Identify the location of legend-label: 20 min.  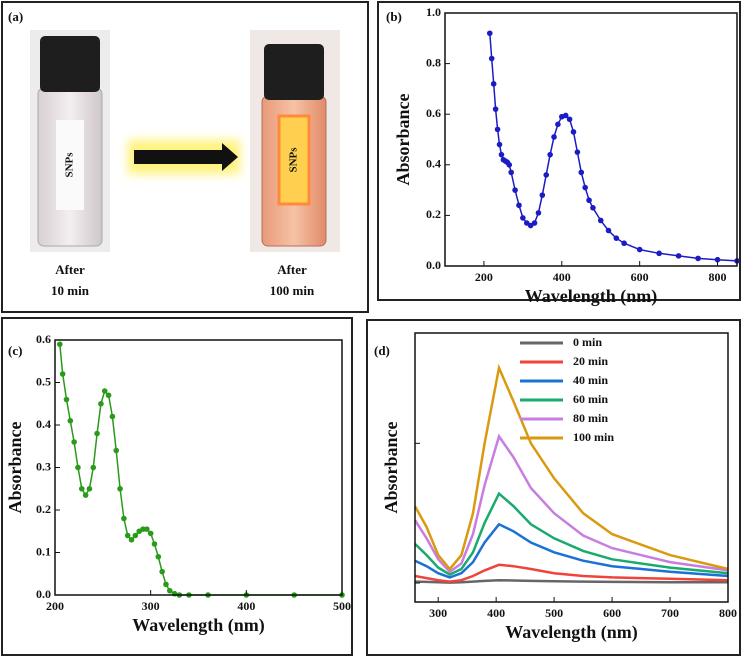
(590, 361).